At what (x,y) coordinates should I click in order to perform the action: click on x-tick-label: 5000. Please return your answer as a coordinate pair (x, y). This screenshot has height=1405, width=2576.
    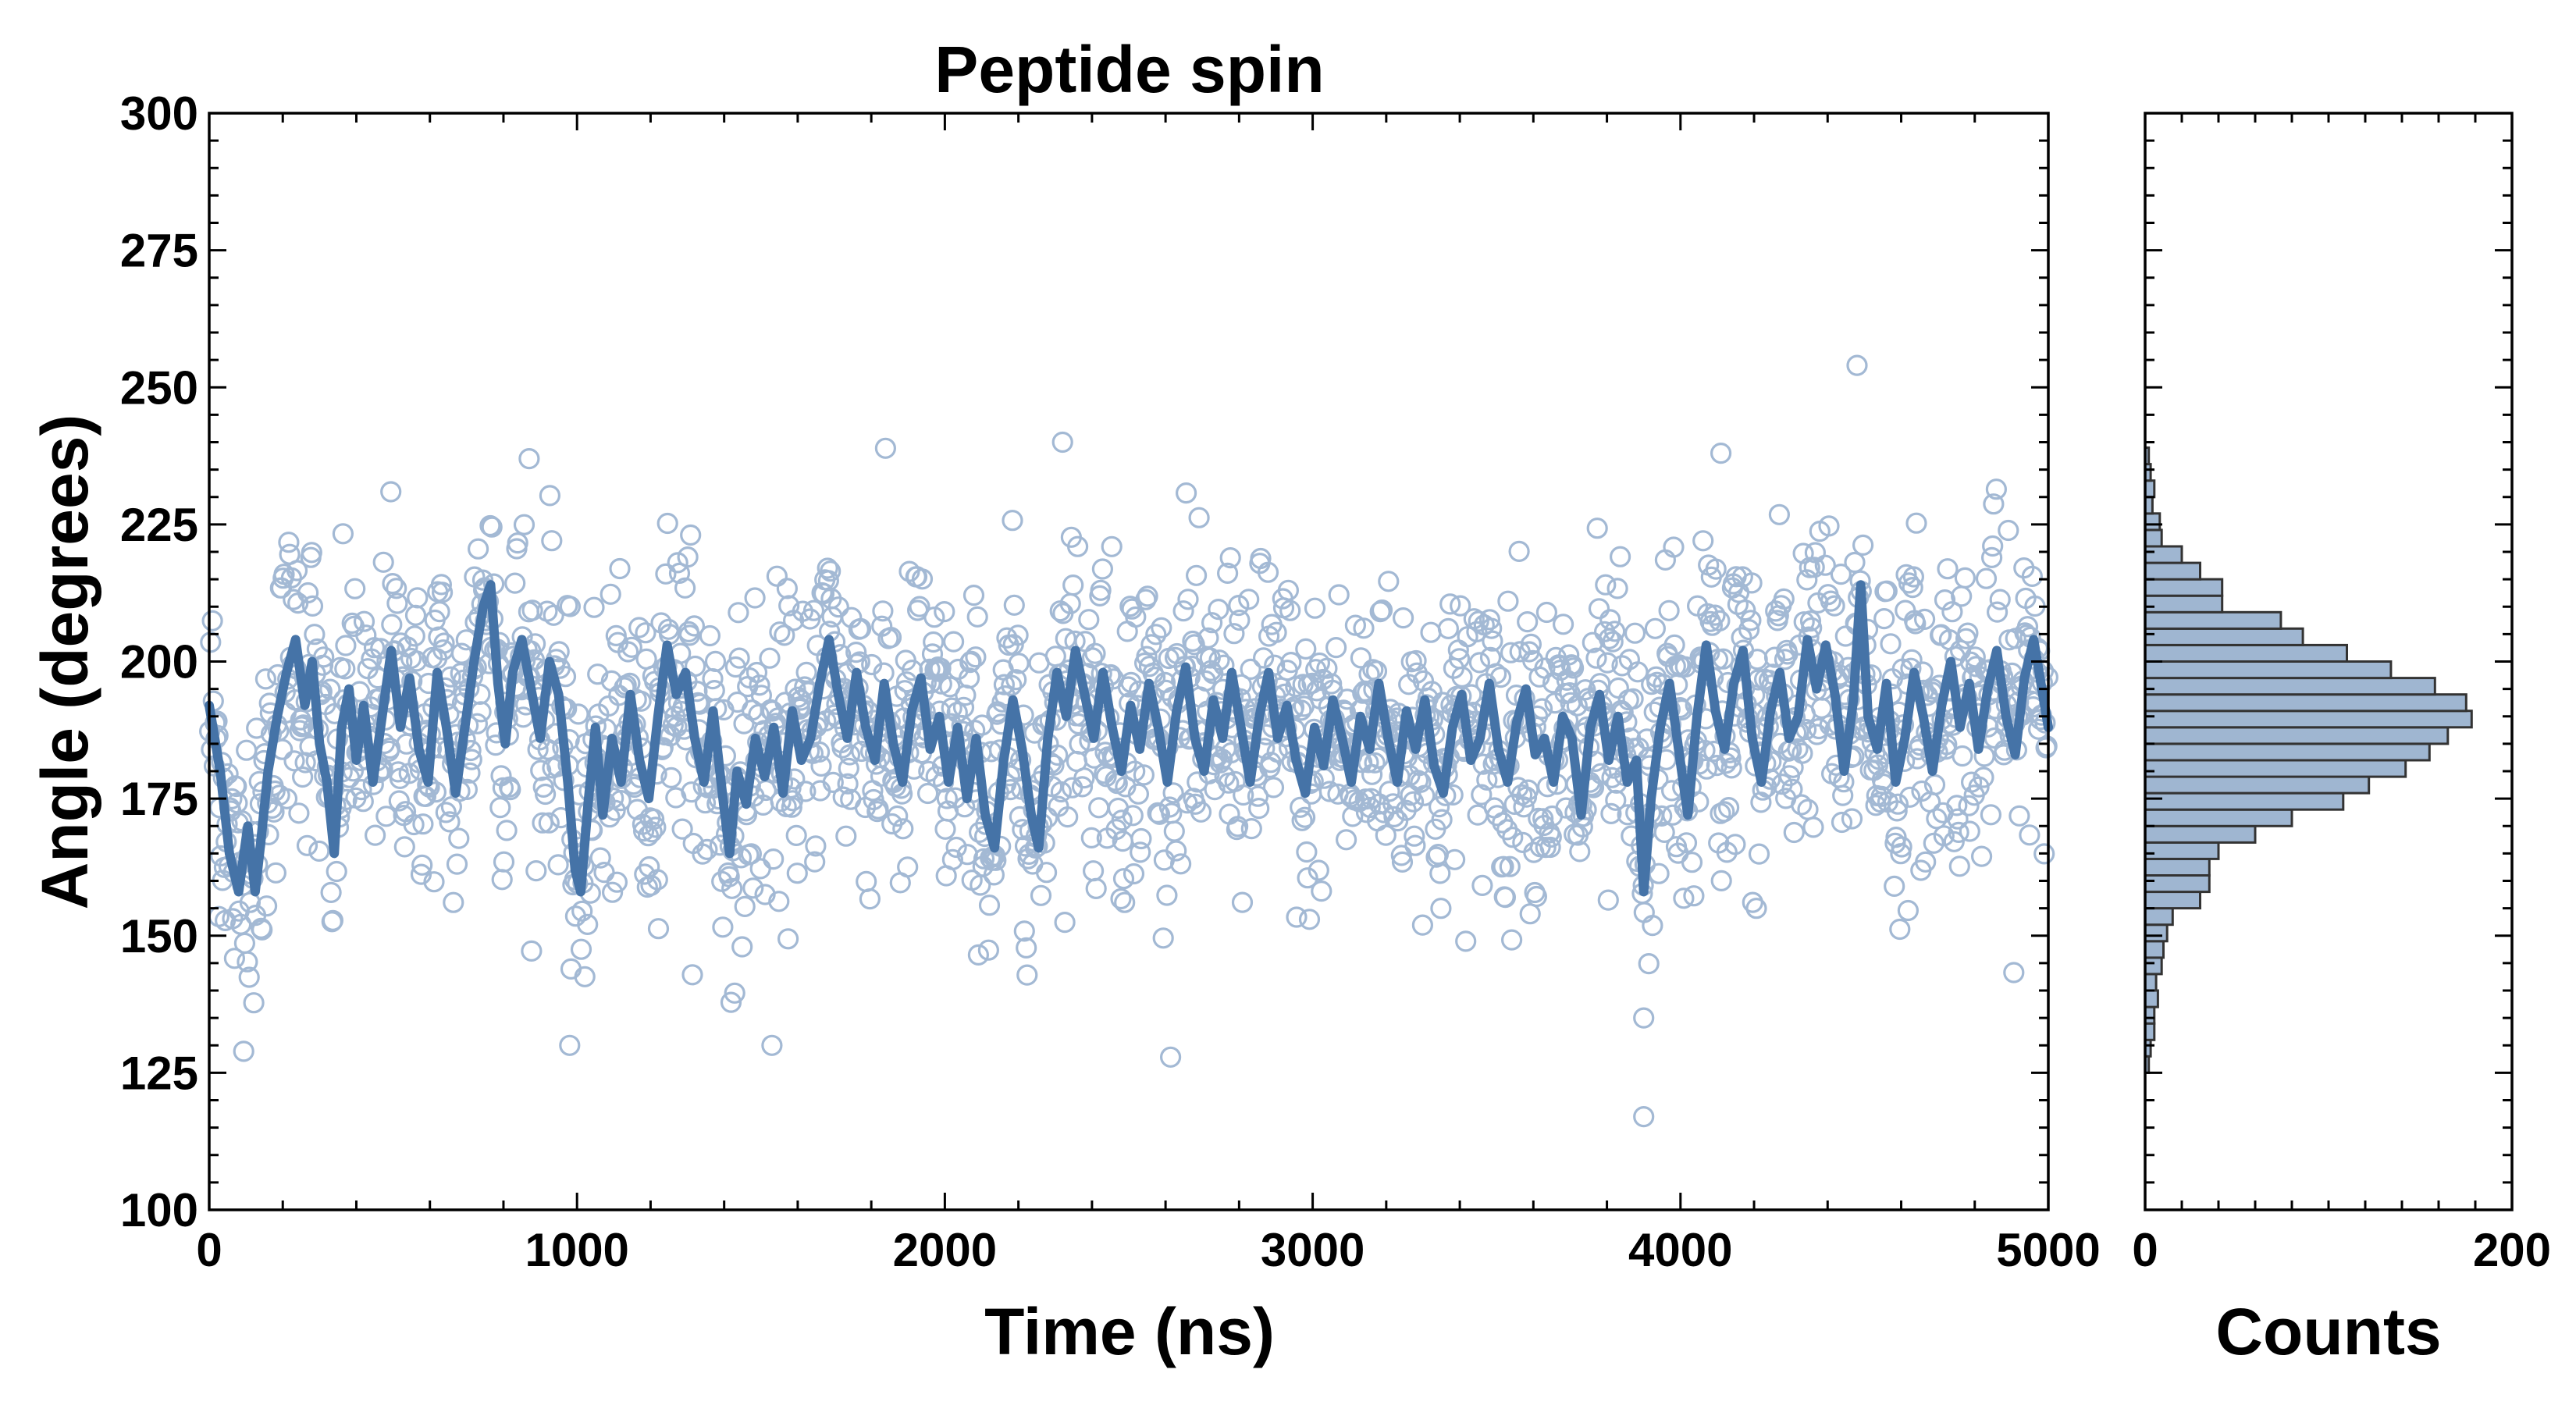
    Looking at the image, I should click on (2048, 1250).